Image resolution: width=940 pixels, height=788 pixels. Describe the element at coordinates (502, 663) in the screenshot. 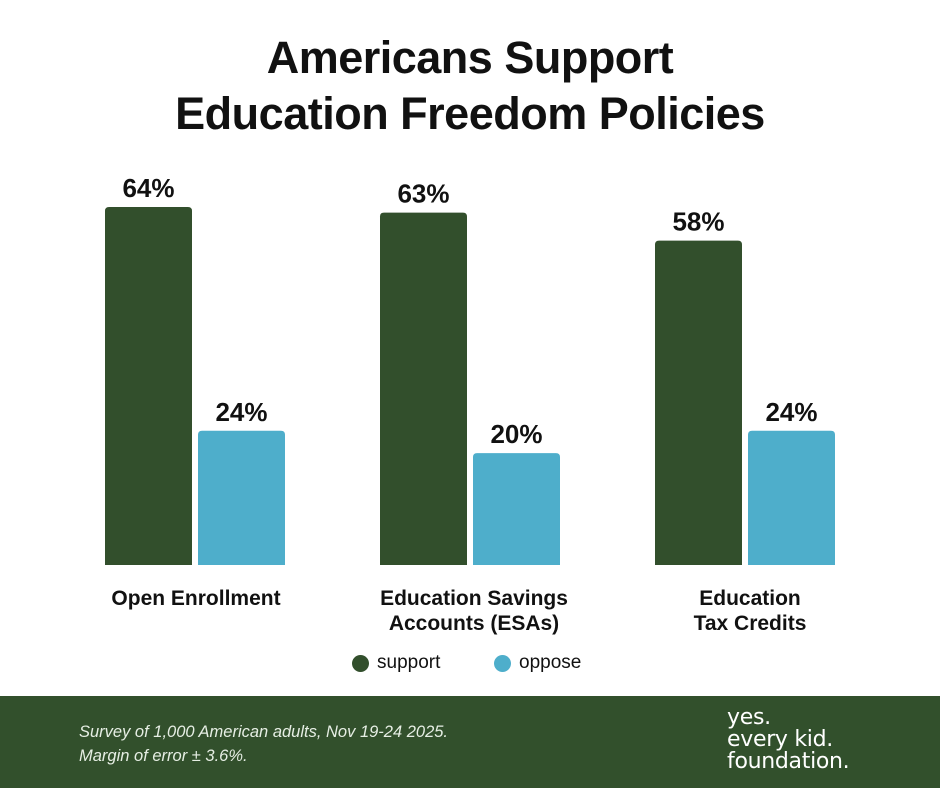

I see `oppose-swatch-icon` at that location.